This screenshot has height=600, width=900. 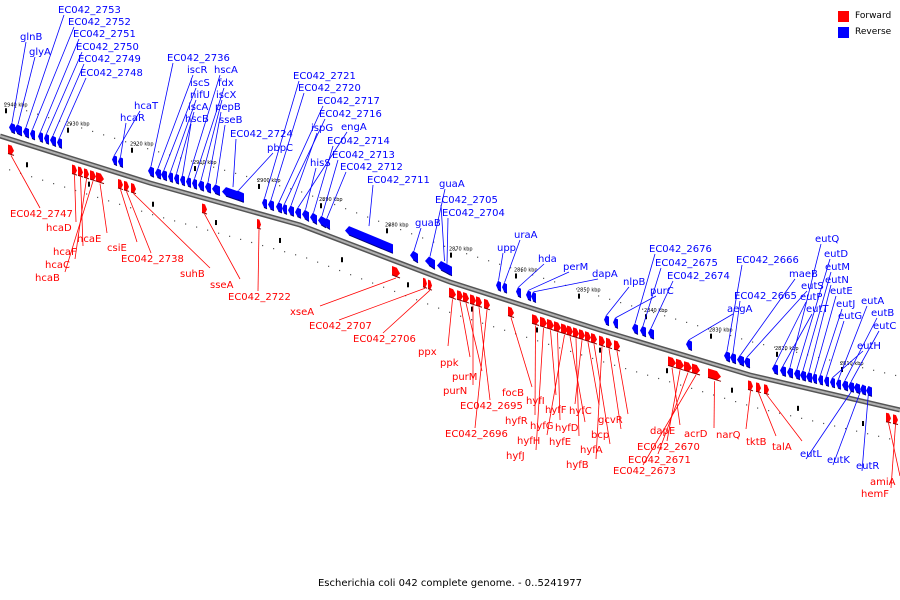 I want to click on leader-eutq, so click(x=805, y=305).